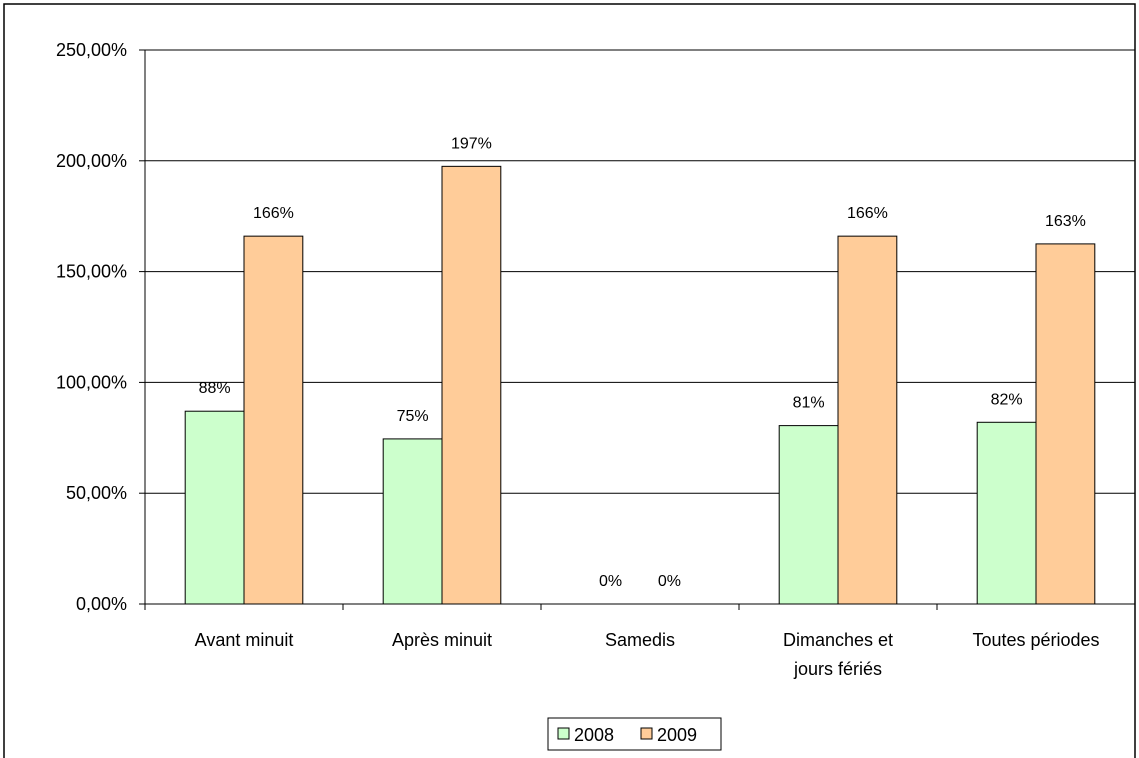 The image size is (1139, 758). What do you see at coordinates (563, 733) in the screenshot?
I see `legend-swatch-2008` at bounding box center [563, 733].